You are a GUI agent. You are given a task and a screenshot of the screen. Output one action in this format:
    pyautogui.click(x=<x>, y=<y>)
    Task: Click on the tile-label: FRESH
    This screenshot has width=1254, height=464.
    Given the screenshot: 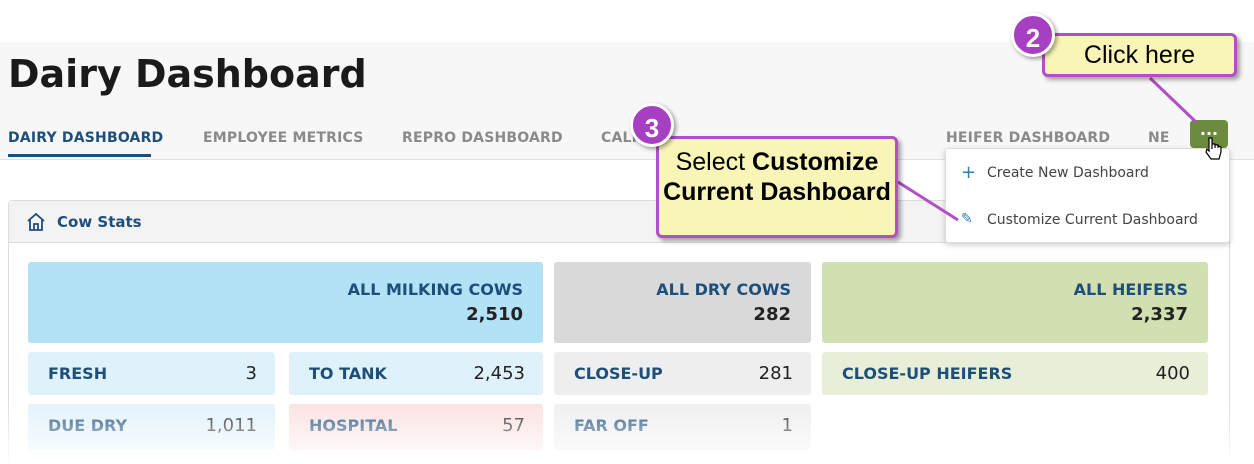 What is the action you would take?
    pyautogui.click(x=78, y=373)
    